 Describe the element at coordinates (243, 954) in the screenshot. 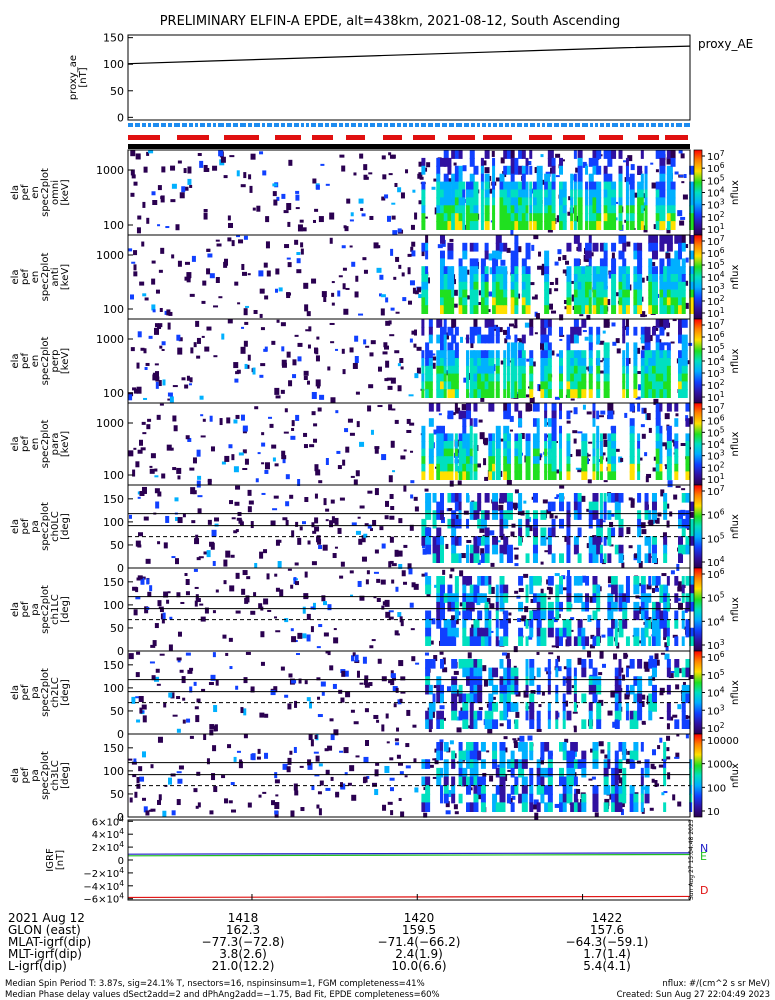

I see `ephemeris-value: 3.8(2.6)` at that location.